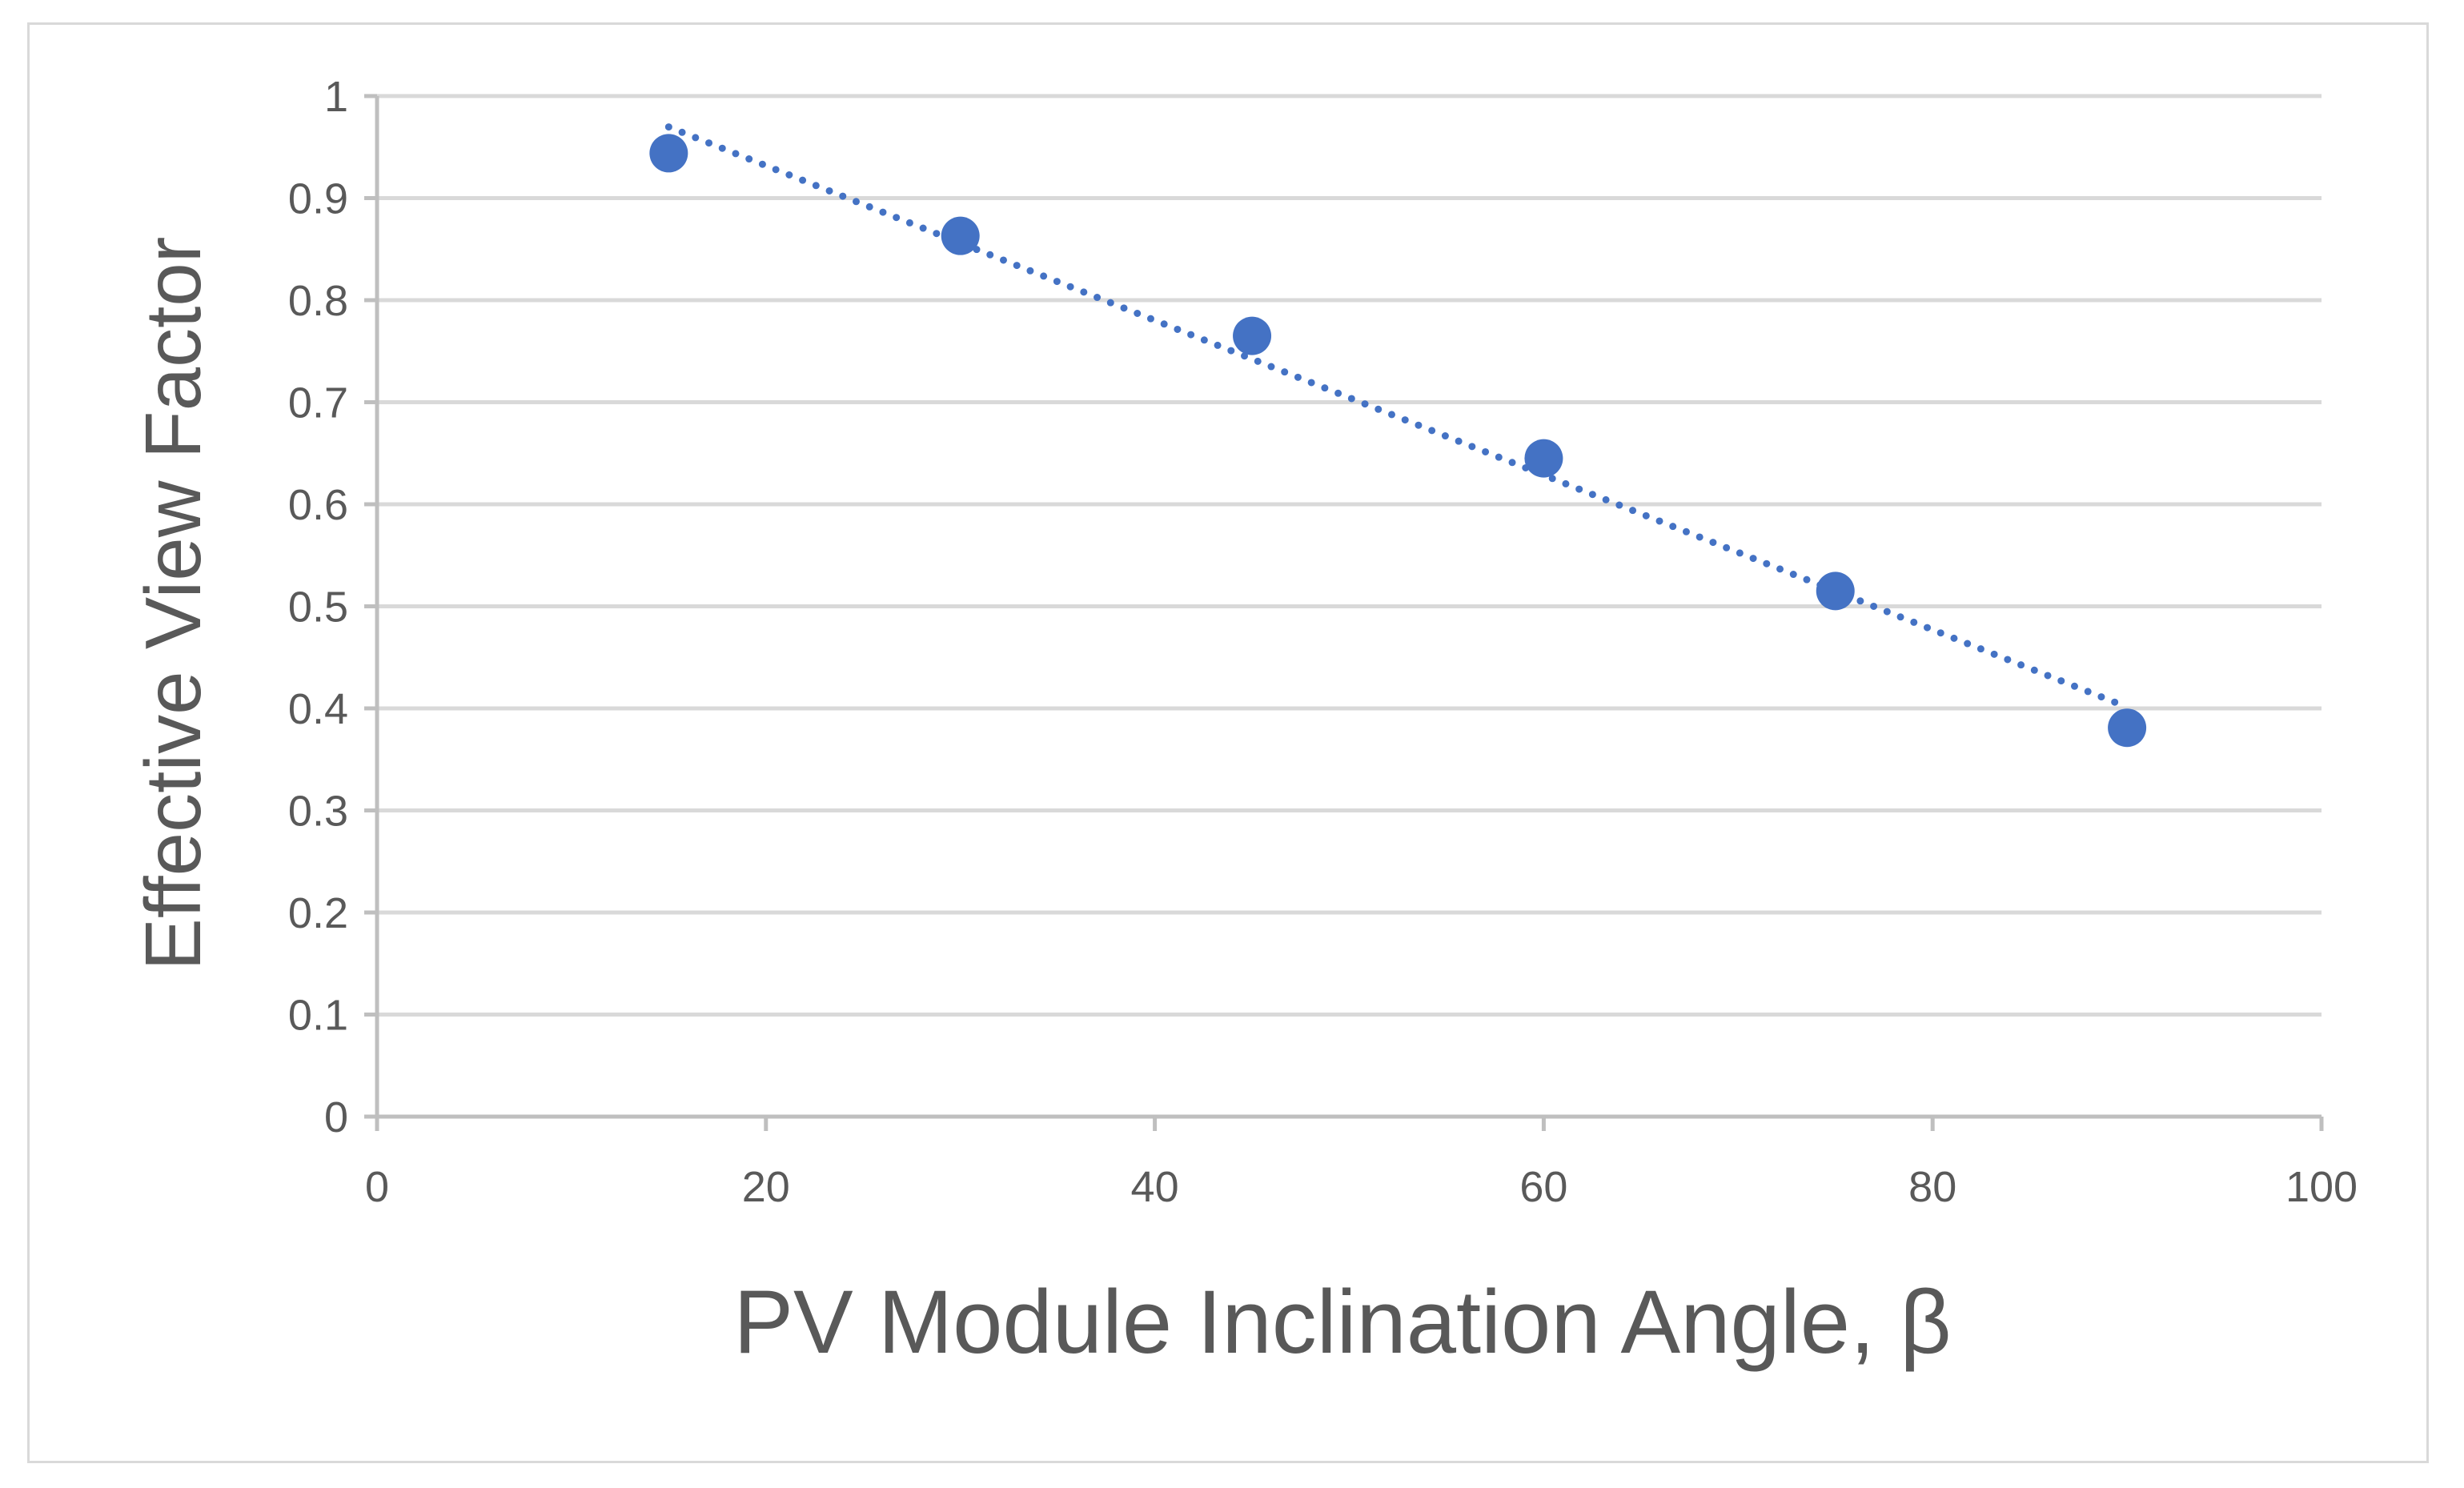 Image resolution: width=2464 pixels, height=1488 pixels. What do you see at coordinates (318, 199) in the screenshot?
I see `y-tick-label-9: 0.9` at bounding box center [318, 199].